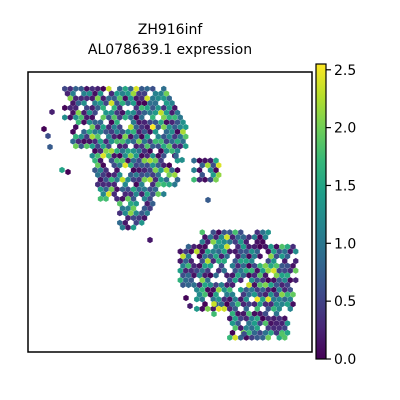 This screenshot has height=400, width=400. I want to click on colorbar-tick-label: 0.5, so click(345, 302).